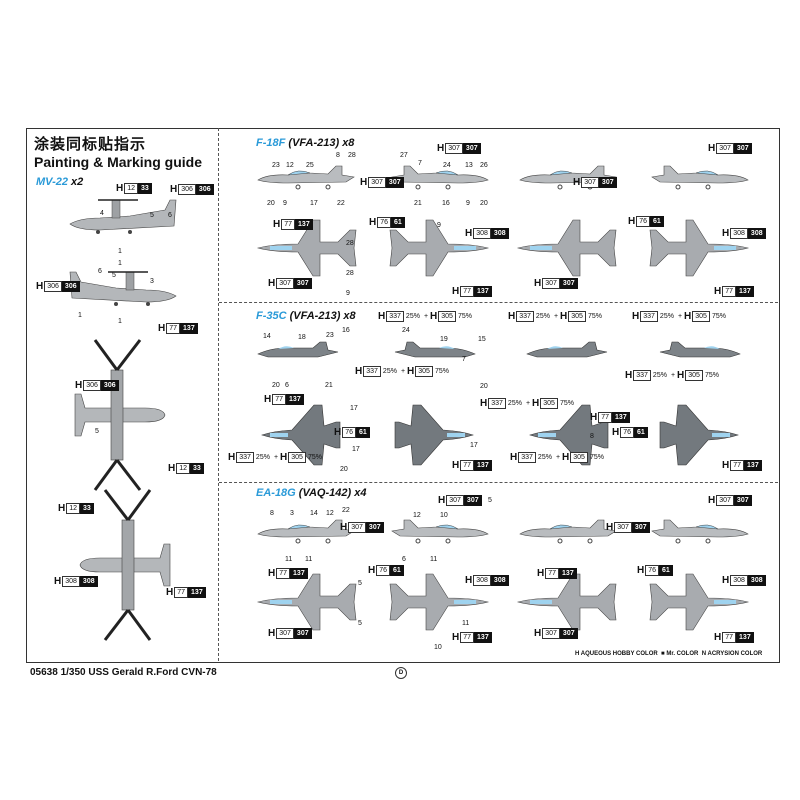  What do you see at coordinates (404, 155) in the screenshot?
I see `part-callout-number: 27` at bounding box center [404, 155].